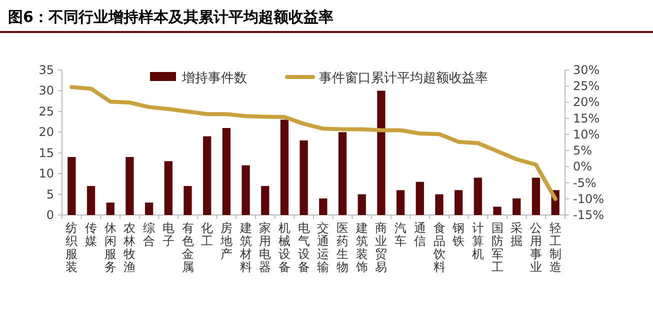  What do you see at coordinates (46, 91) in the screenshot?
I see `y-tick-label: 30` at bounding box center [46, 91].